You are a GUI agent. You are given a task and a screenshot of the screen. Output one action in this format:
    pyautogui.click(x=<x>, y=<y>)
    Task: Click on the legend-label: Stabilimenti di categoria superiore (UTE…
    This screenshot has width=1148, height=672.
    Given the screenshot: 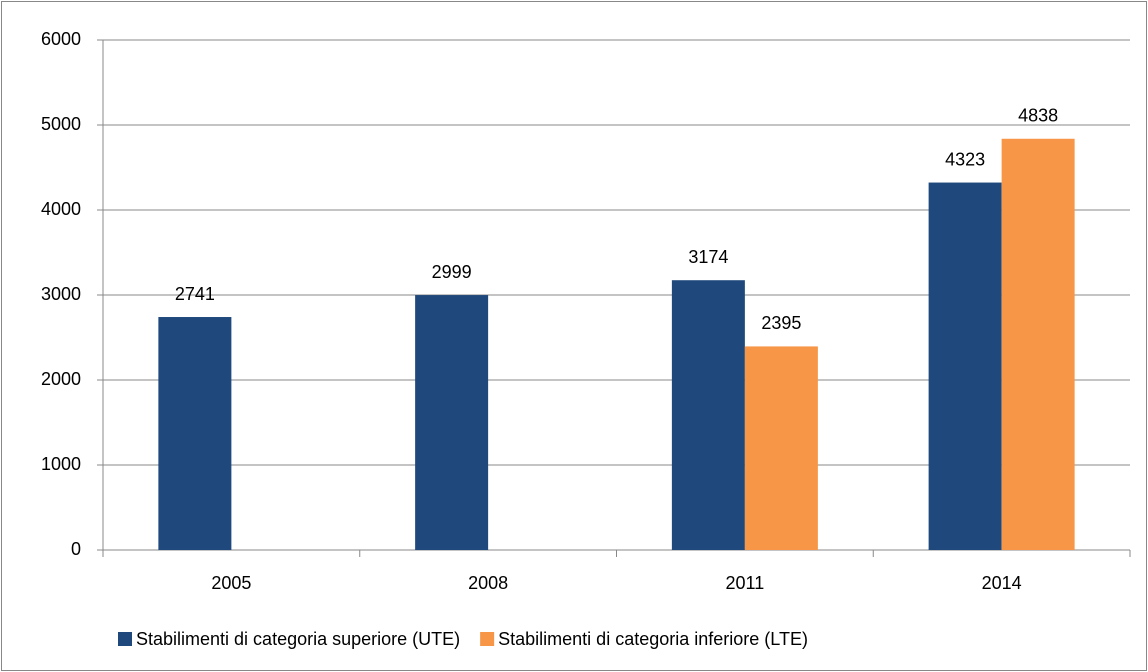 What is the action you would take?
    pyautogui.click(x=298, y=639)
    